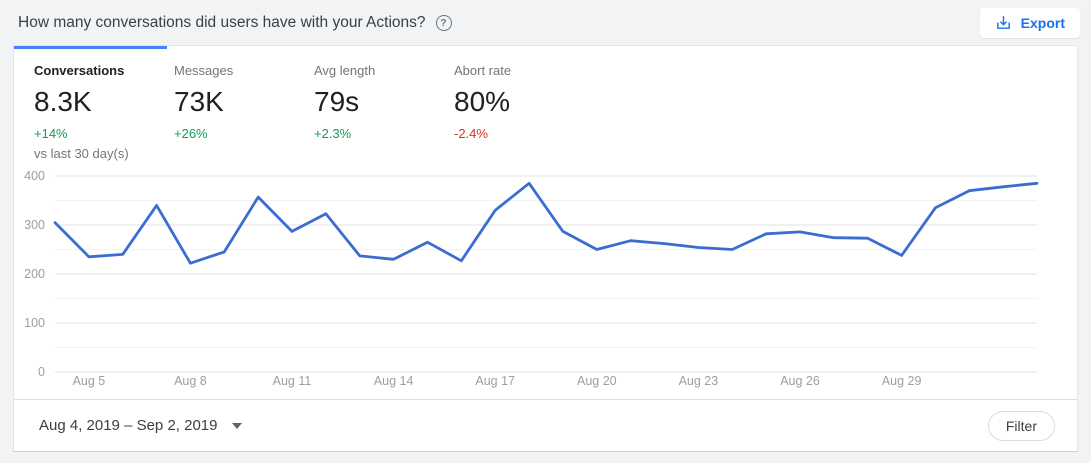  Describe the element at coordinates (79, 70) in the screenshot. I see `metric-label: Conversations` at that location.